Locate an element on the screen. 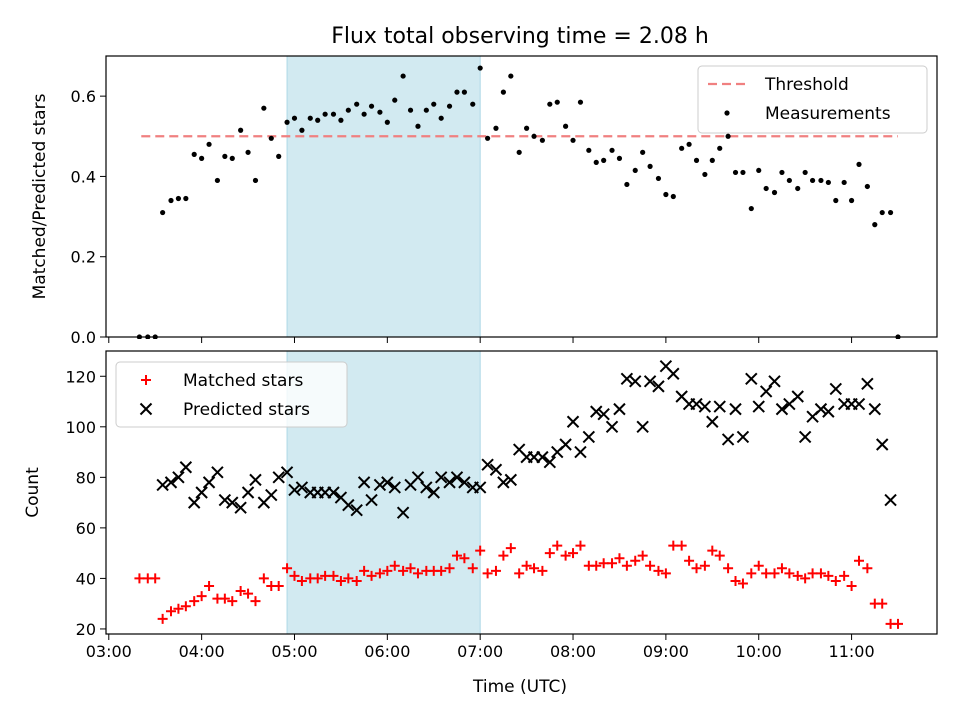 This screenshot has height=724, width=960. y-axis-label: Matched/Predicted stars is located at coordinates (40, 196).